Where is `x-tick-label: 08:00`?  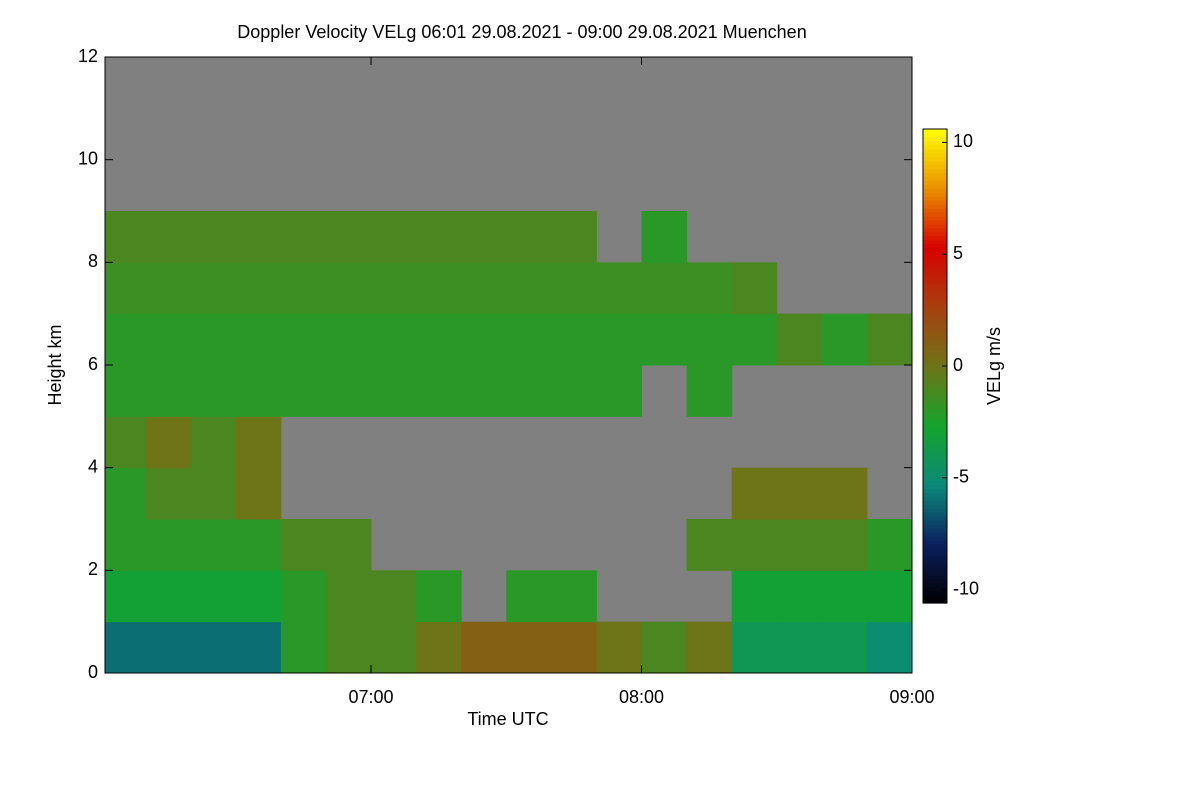
x-tick-label: 08:00 is located at coordinates (641, 697).